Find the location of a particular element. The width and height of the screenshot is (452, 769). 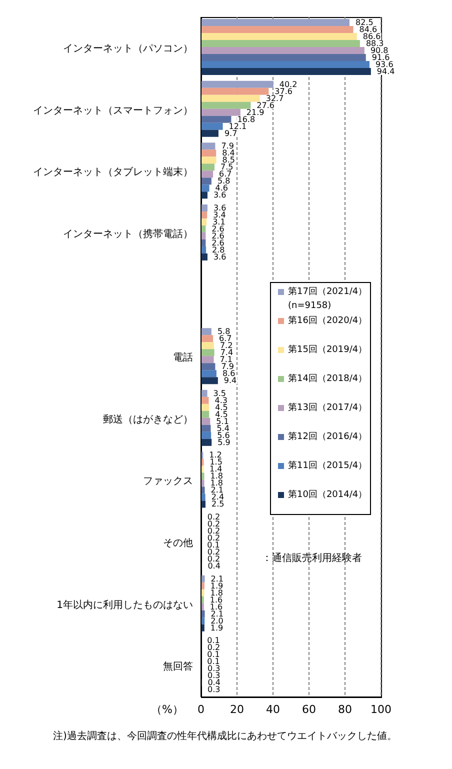

data-label: 3.1 is located at coordinates (219, 221).